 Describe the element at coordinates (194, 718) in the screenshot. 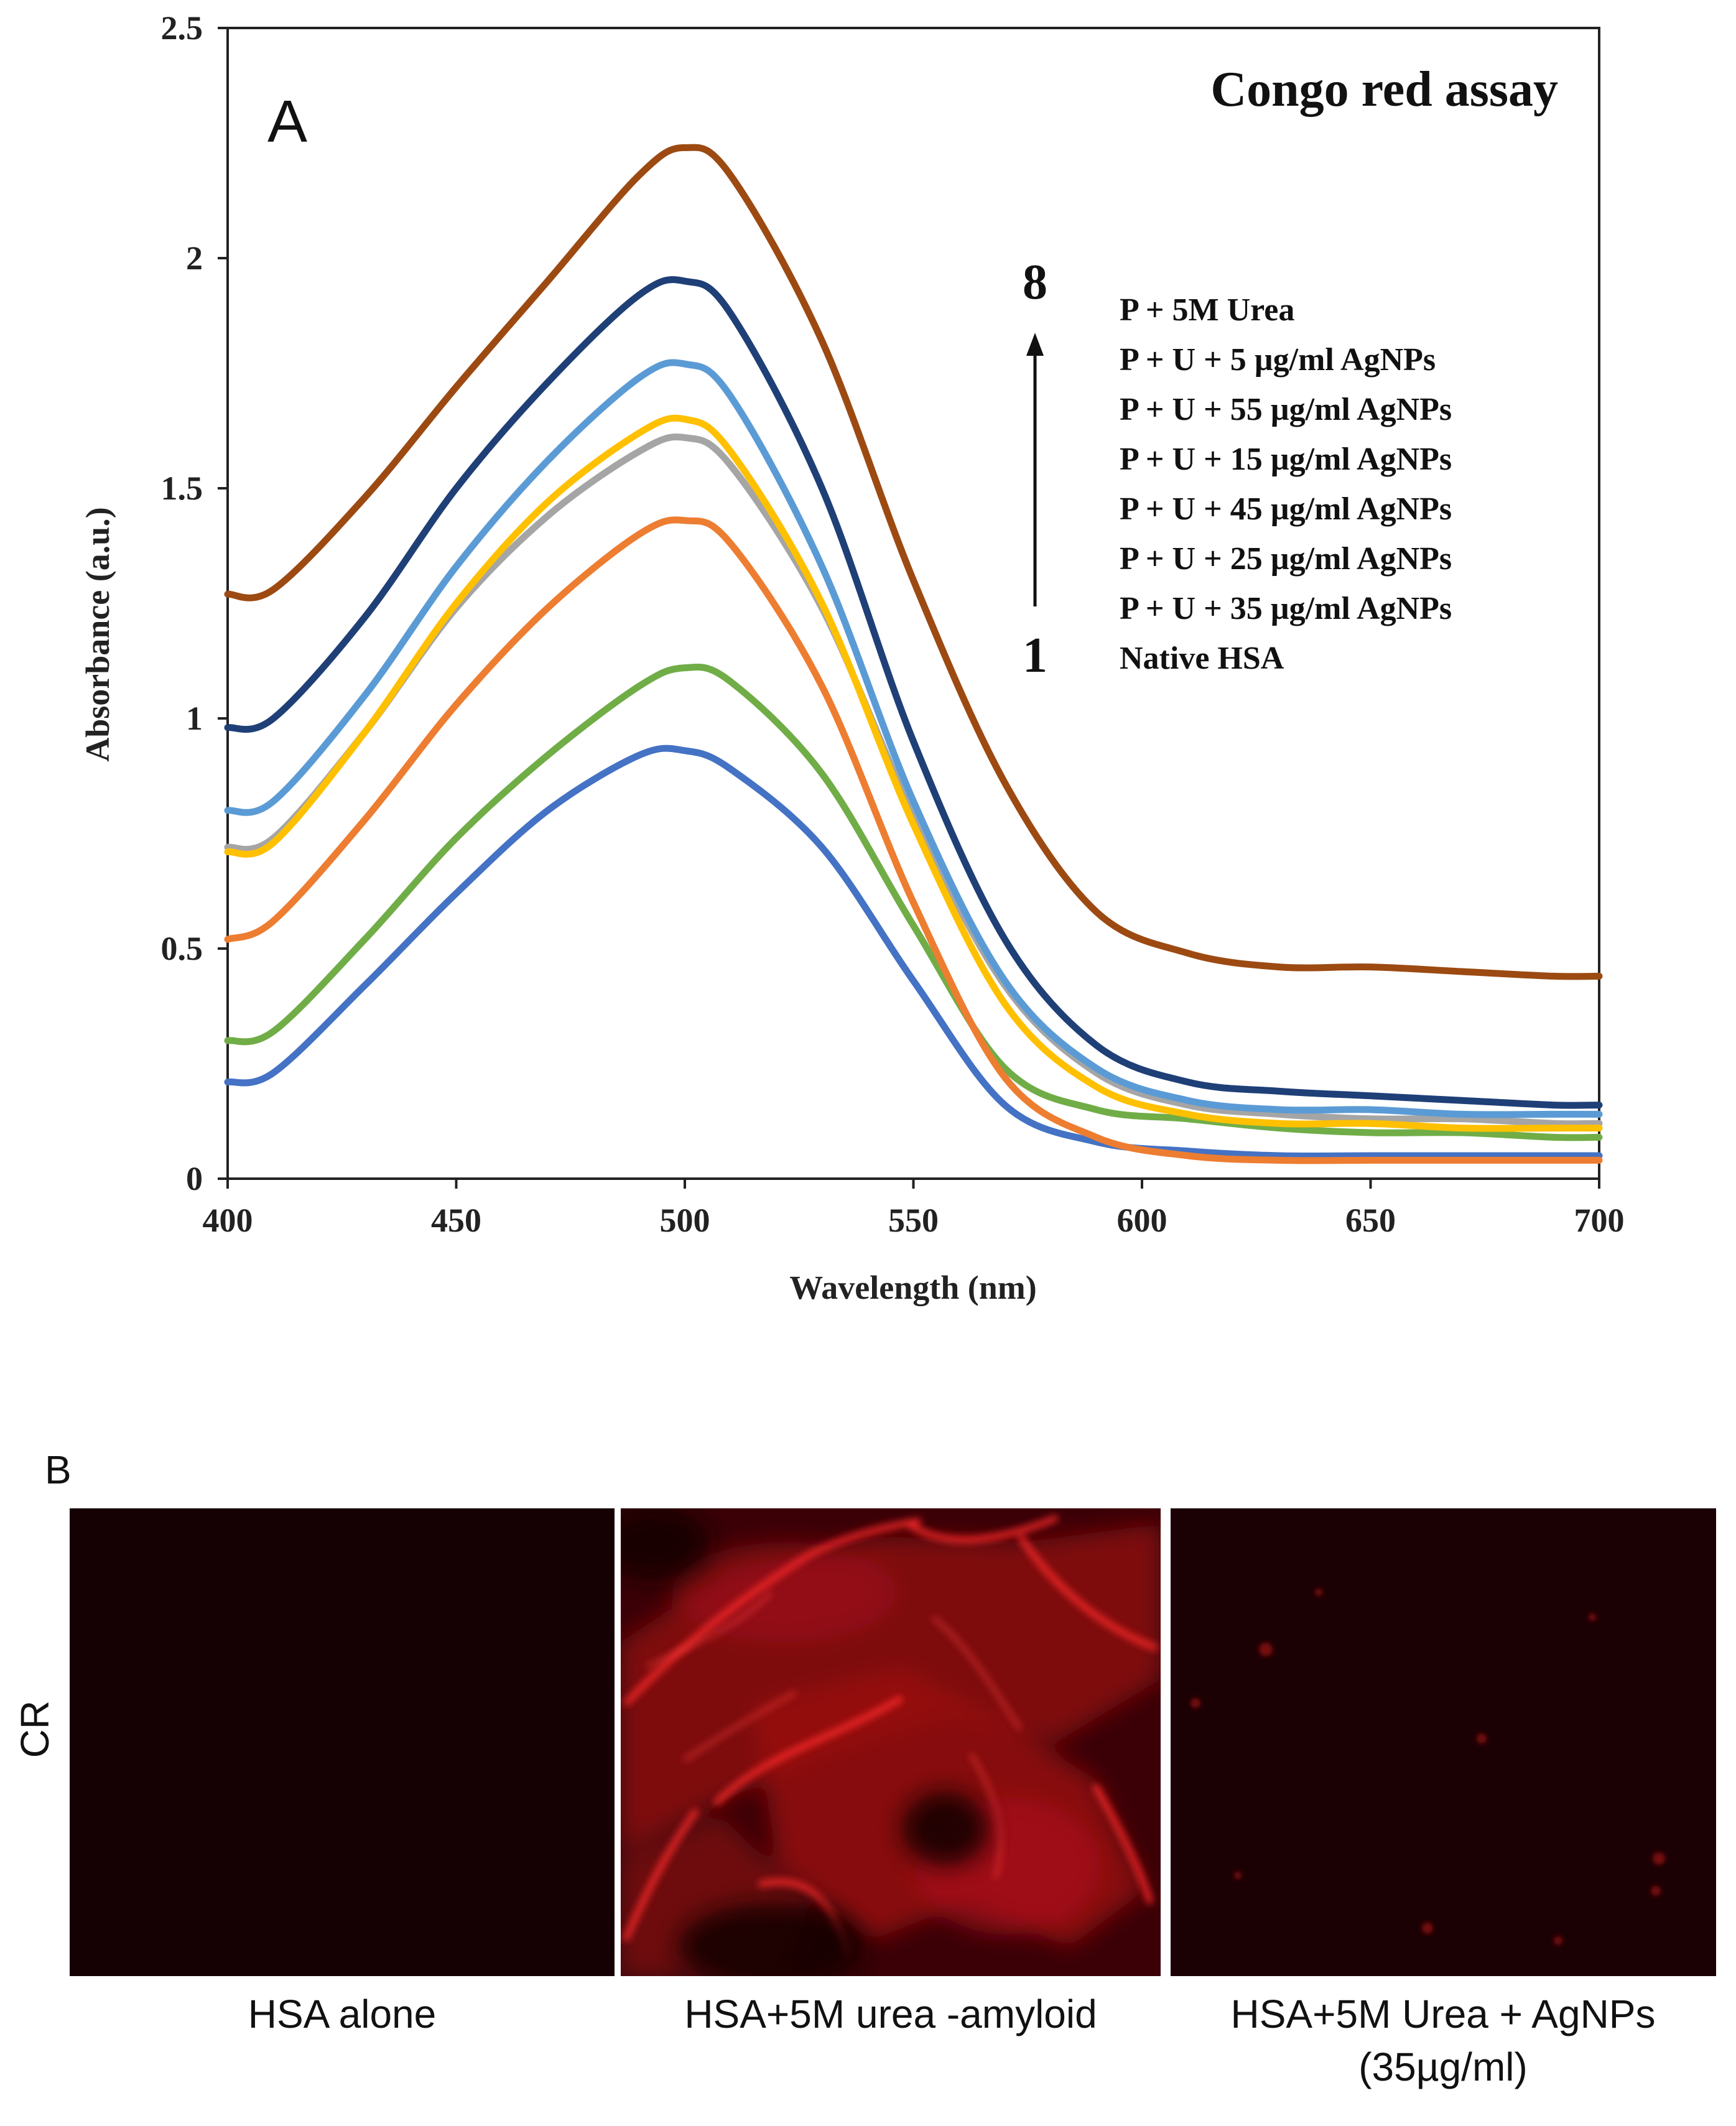

I see `y-tick-label: 1` at that location.